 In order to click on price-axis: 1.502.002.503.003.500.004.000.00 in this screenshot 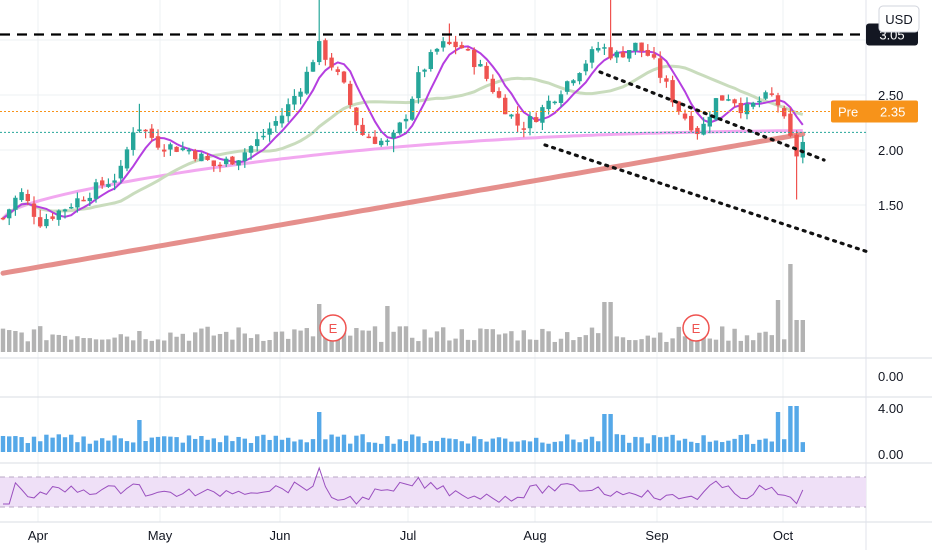, I will do `click(890, 231)`.